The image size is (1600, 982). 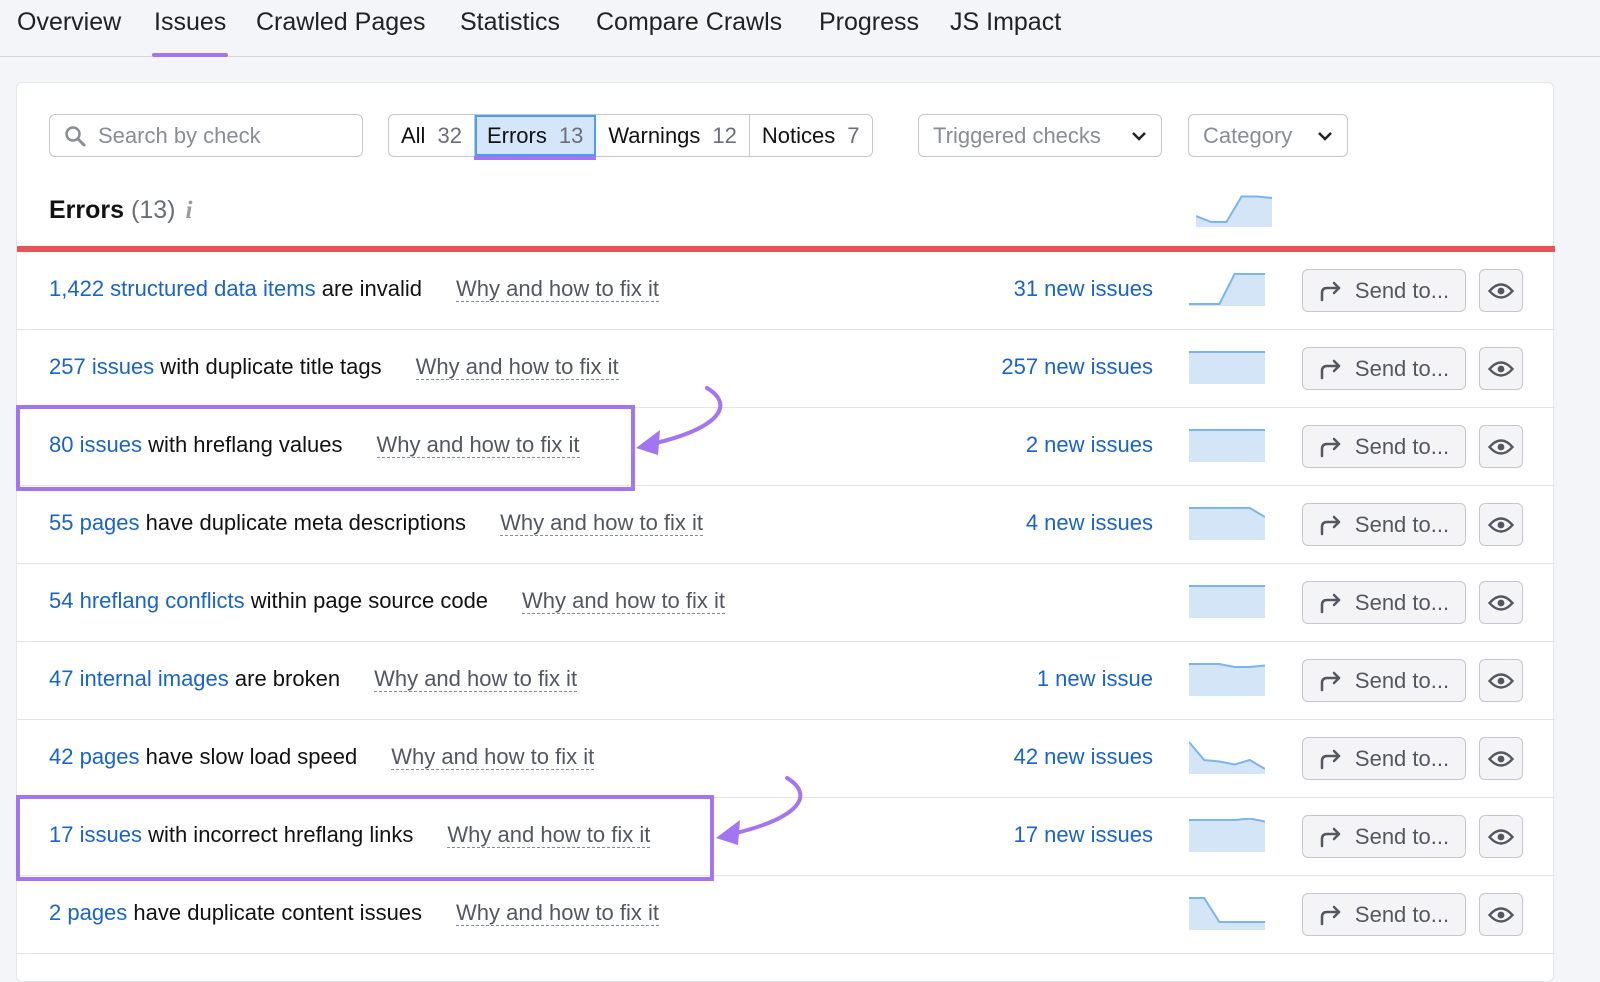 What do you see at coordinates (190, 32) in the screenshot?
I see `tab-issues: Issues` at bounding box center [190, 32].